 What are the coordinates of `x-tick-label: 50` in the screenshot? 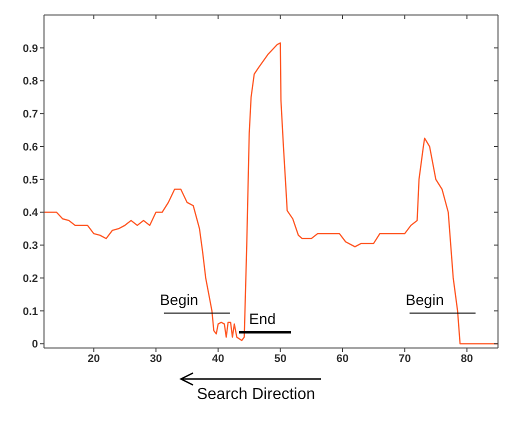 It's located at (280, 358).